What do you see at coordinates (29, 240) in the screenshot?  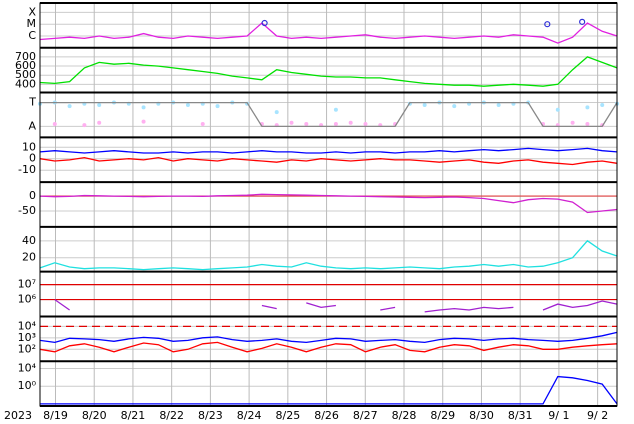 I see `y-tick-label: 40` at bounding box center [29, 240].